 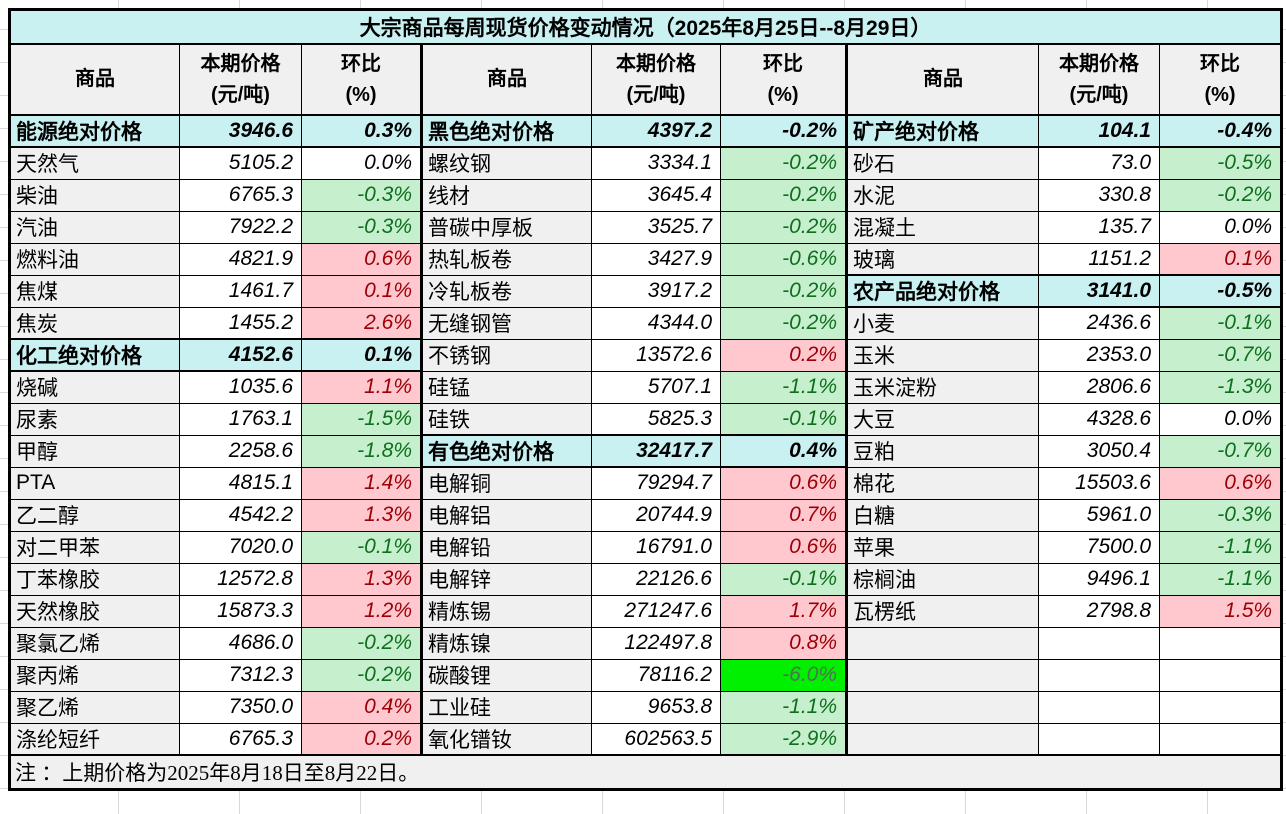 What do you see at coordinates (1099, 611) in the screenshot?
I see `price-cell: 2798.8` at bounding box center [1099, 611].